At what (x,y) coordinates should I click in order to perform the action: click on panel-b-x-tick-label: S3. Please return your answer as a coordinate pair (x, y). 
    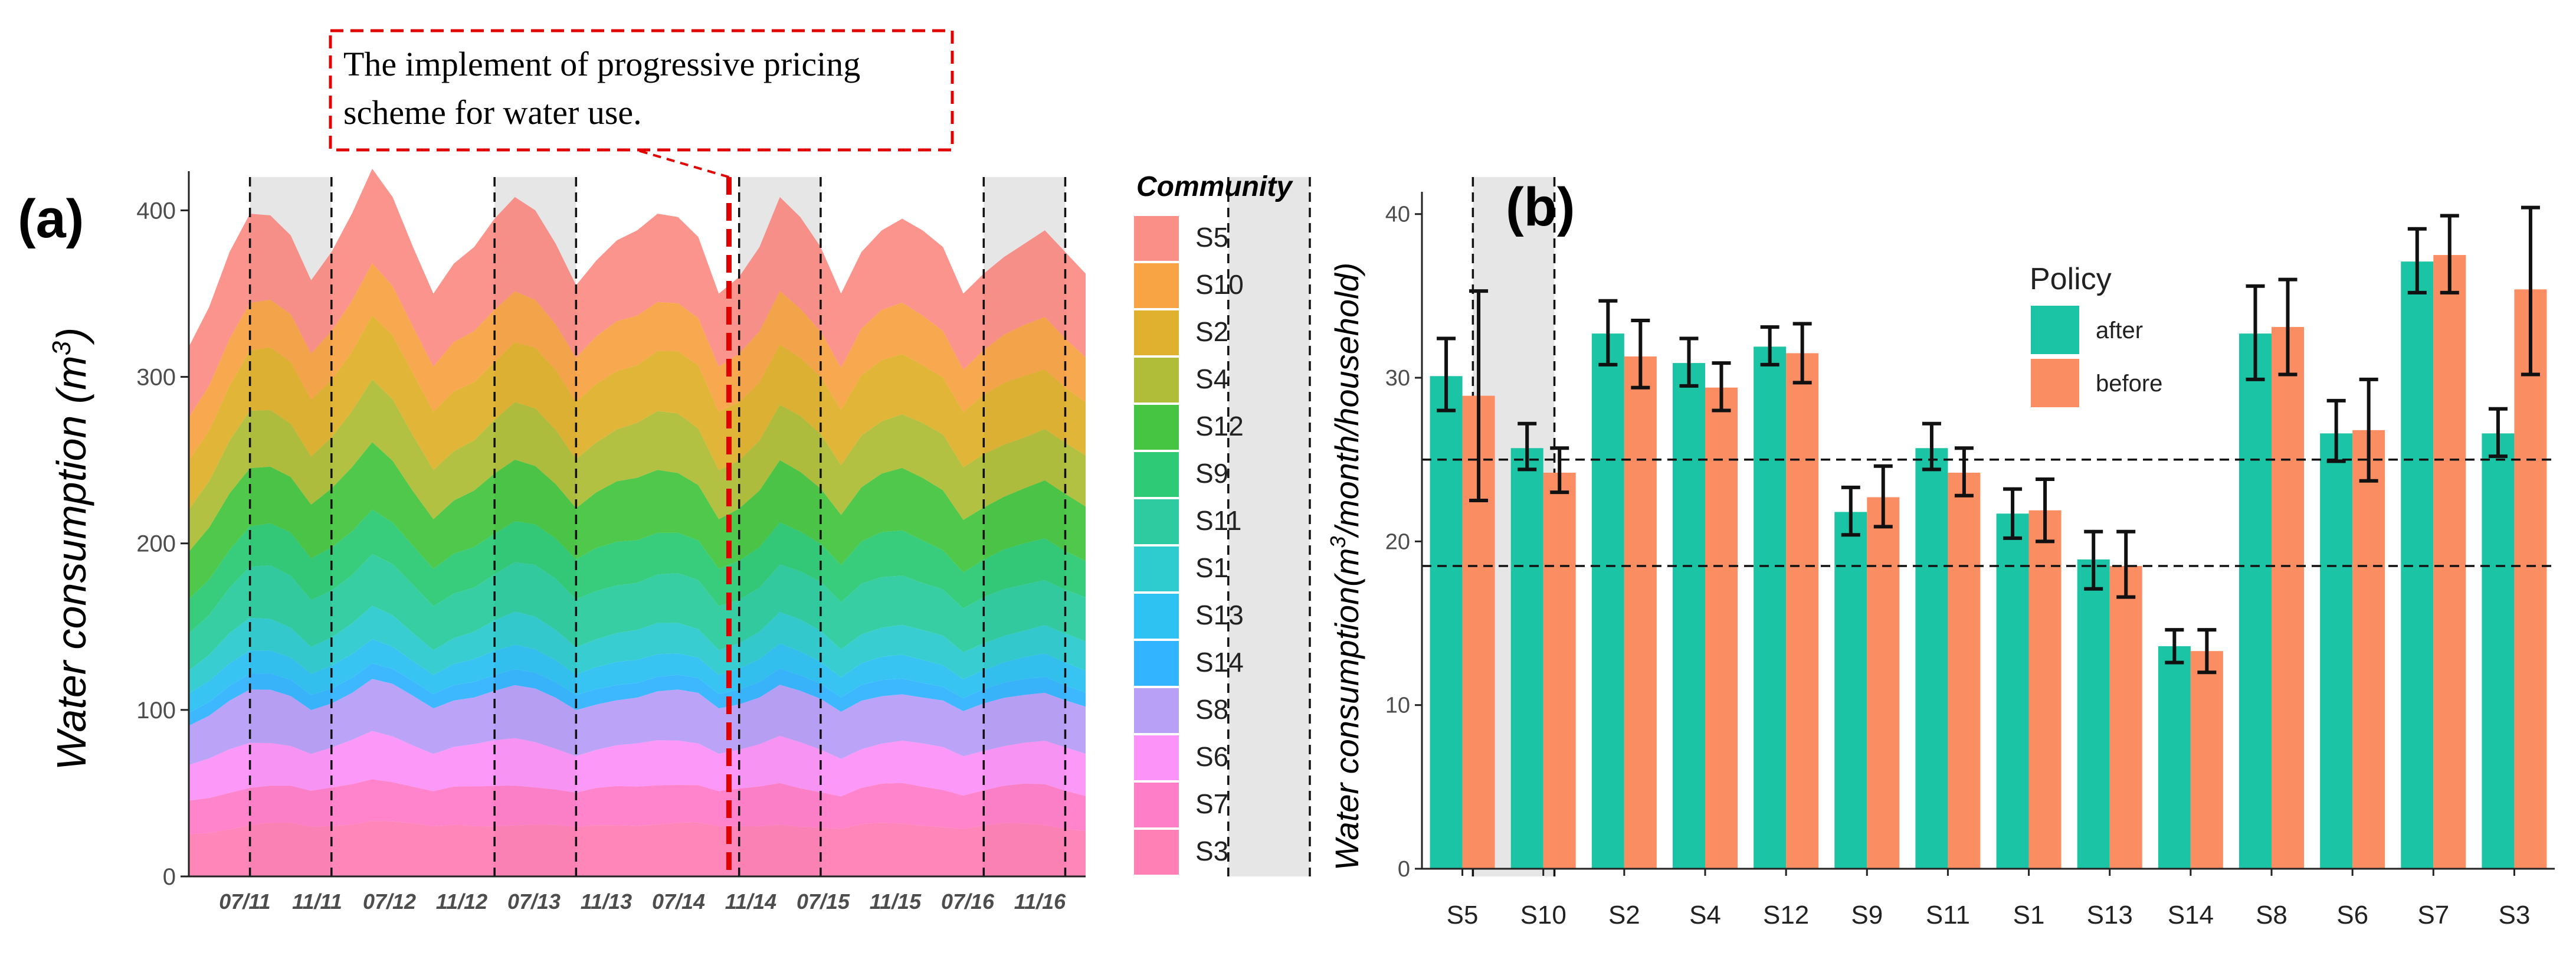
    Looking at the image, I should click on (2515, 915).